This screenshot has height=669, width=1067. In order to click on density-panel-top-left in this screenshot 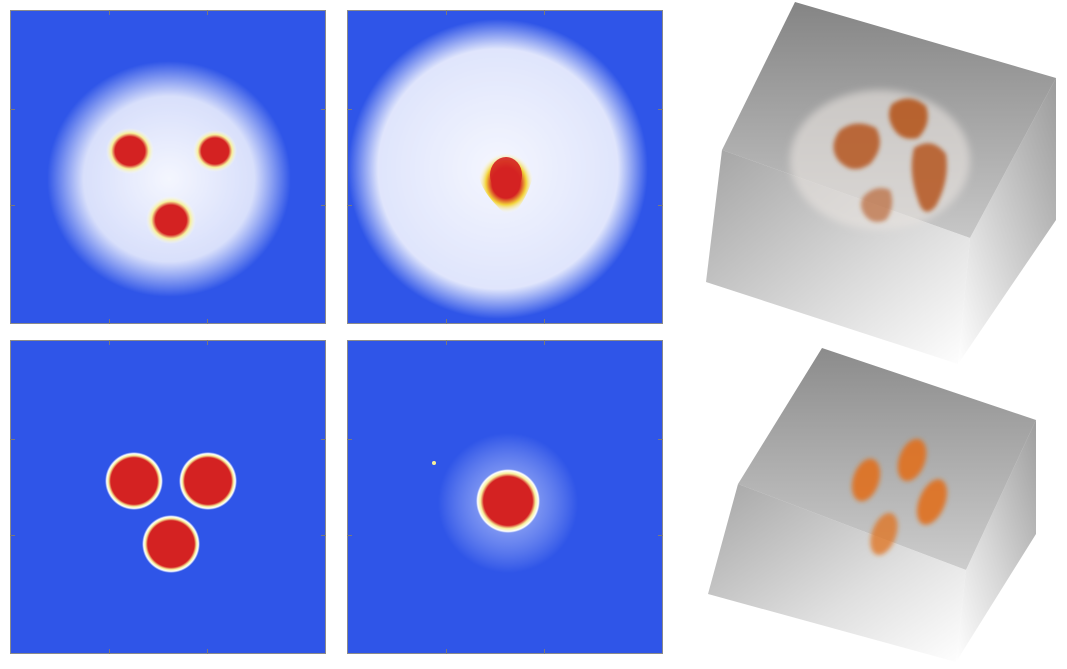, I will do `click(168, 167)`.